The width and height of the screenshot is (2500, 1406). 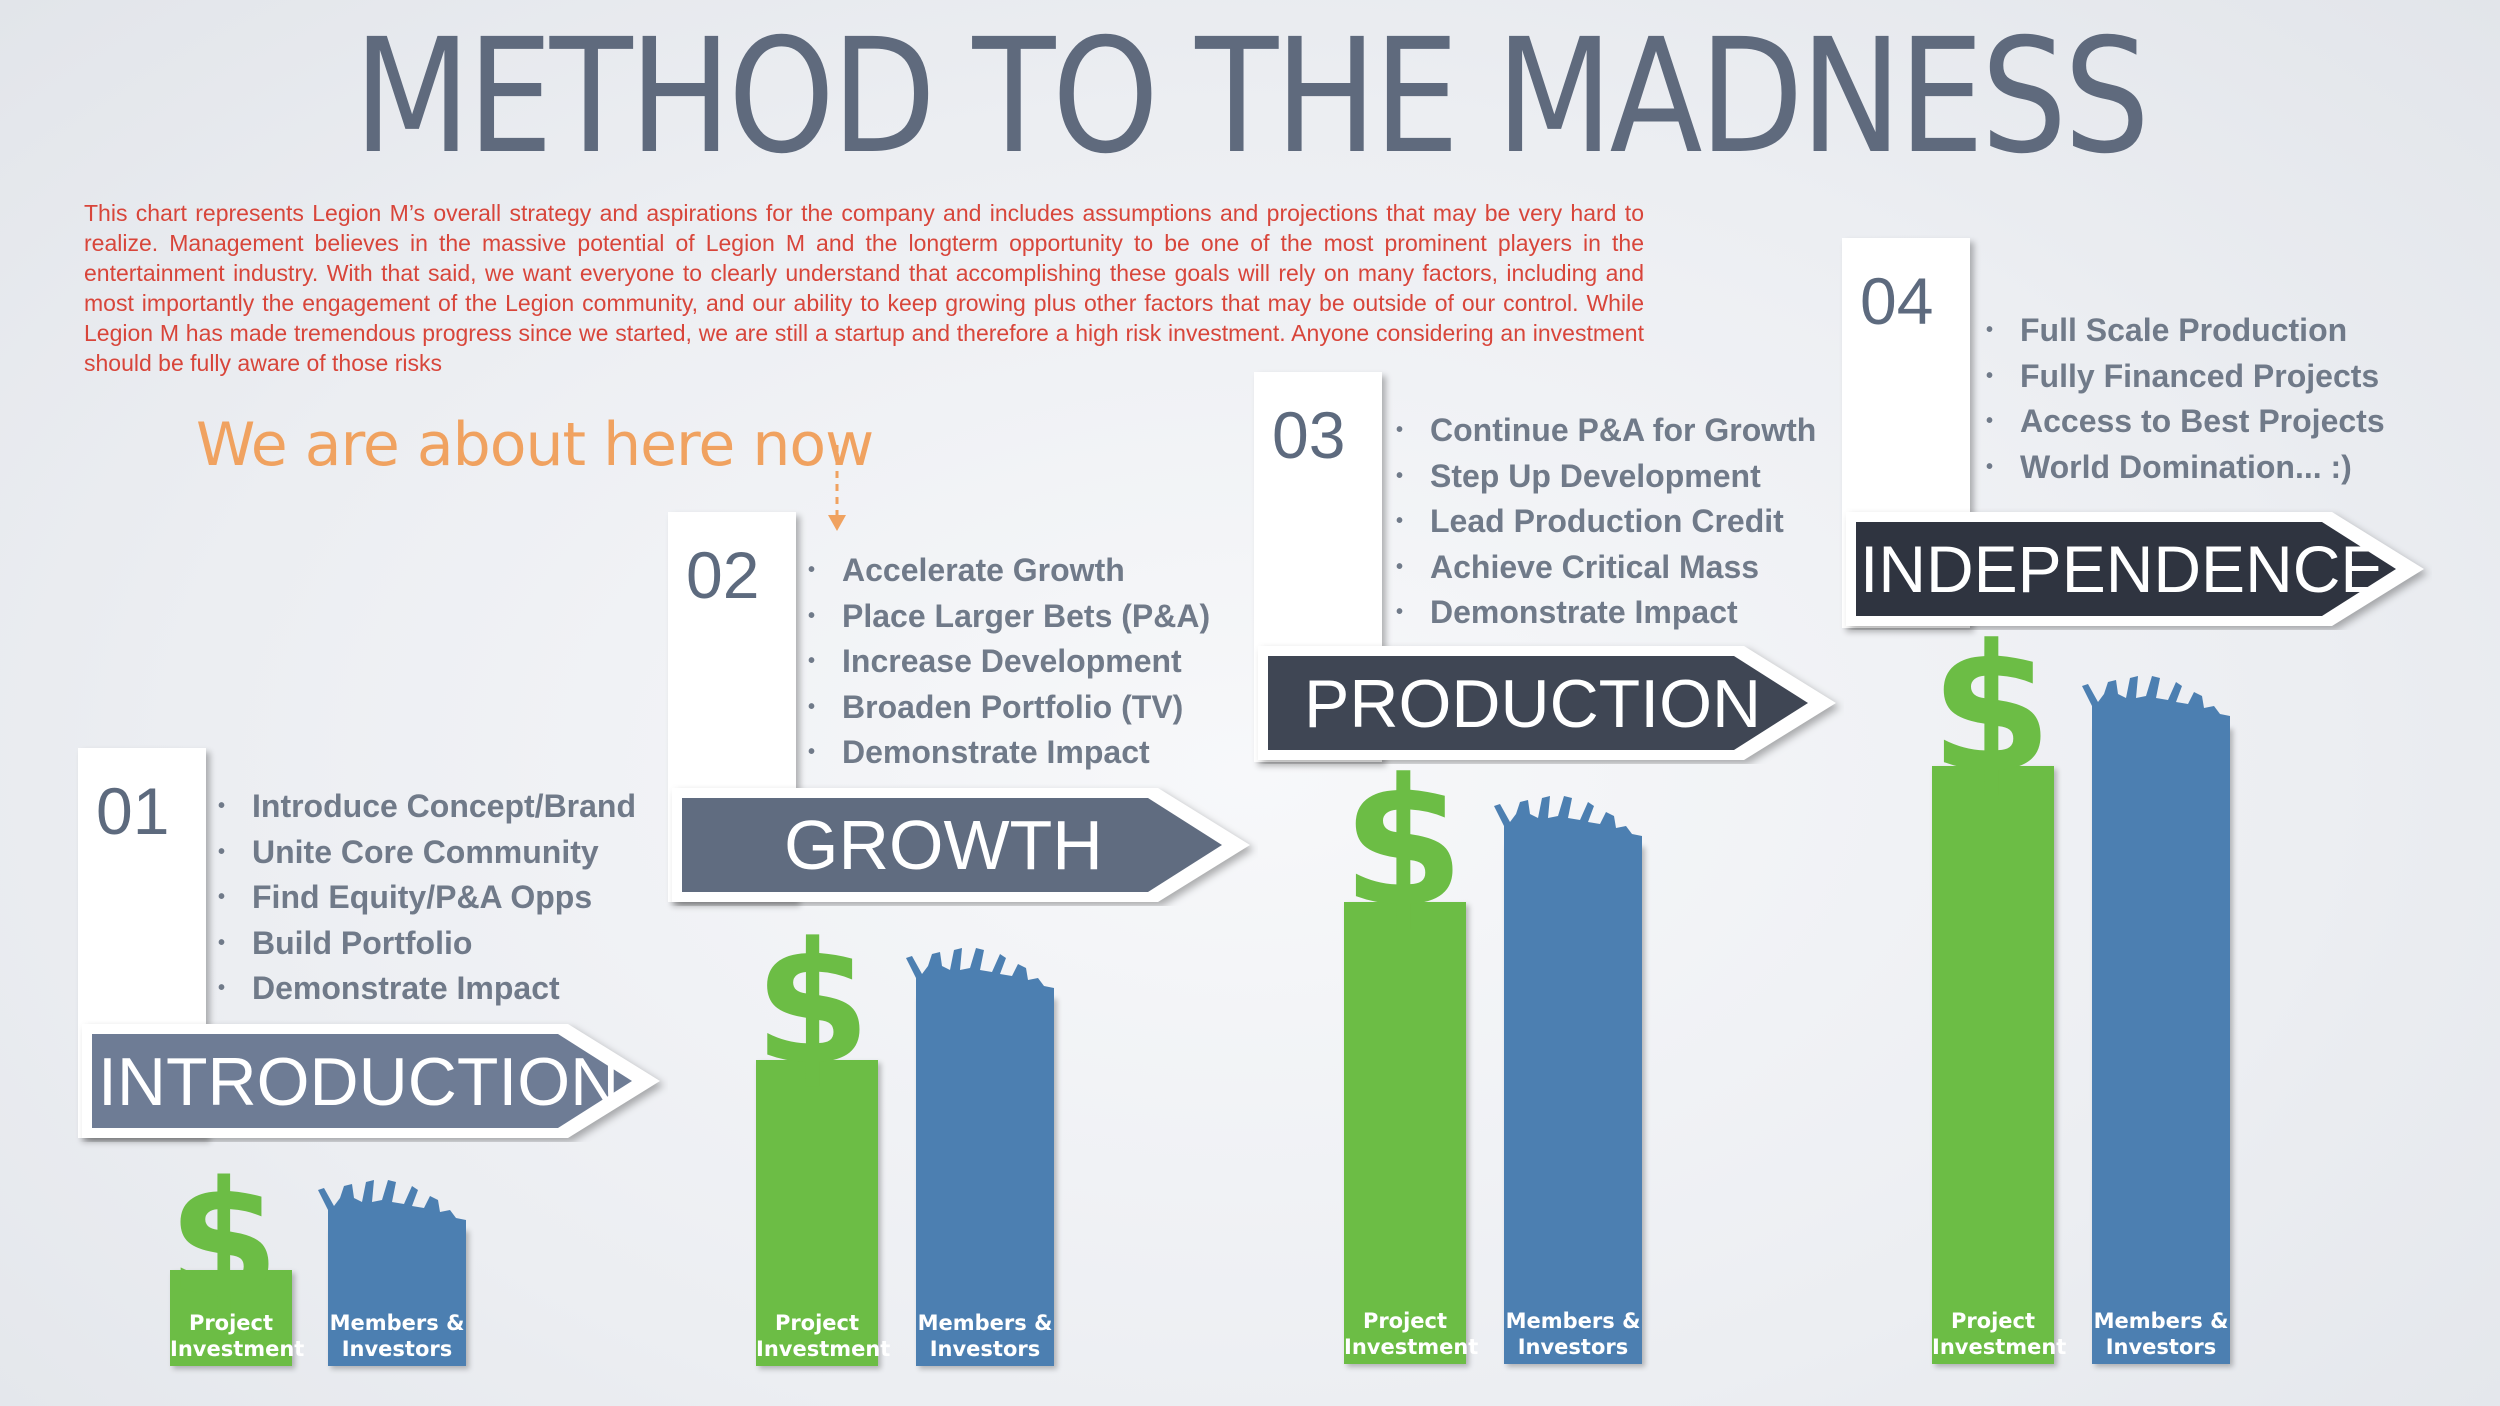 What do you see at coordinates (1009, 708) in the screenshot?
I see `list-item: Broaden Portfolio (TV)` at bounding box center [1009, 708].